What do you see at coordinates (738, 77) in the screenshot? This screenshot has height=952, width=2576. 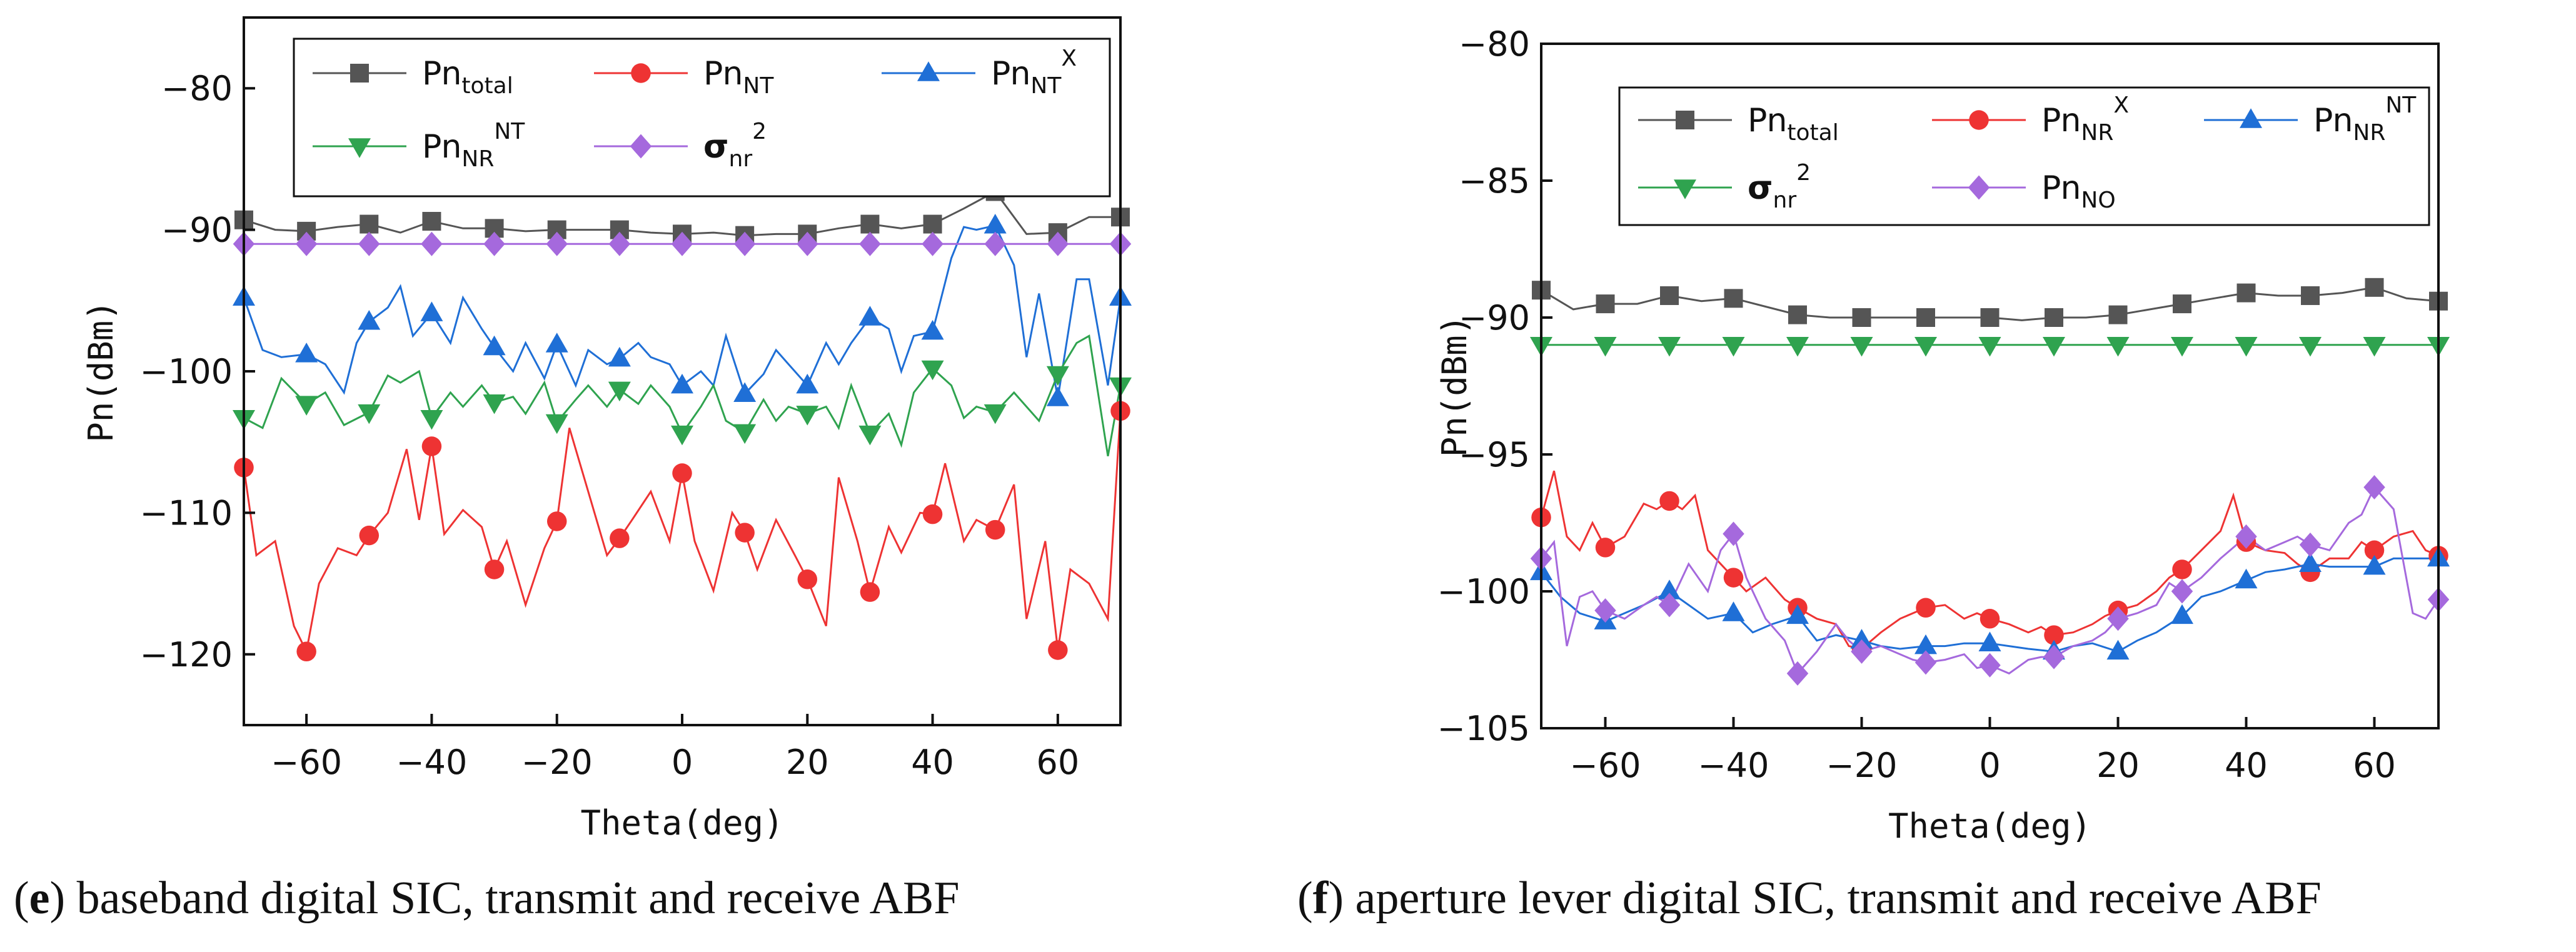 I see `legend-label-1: PnNT` at bounding box center [738, 77].